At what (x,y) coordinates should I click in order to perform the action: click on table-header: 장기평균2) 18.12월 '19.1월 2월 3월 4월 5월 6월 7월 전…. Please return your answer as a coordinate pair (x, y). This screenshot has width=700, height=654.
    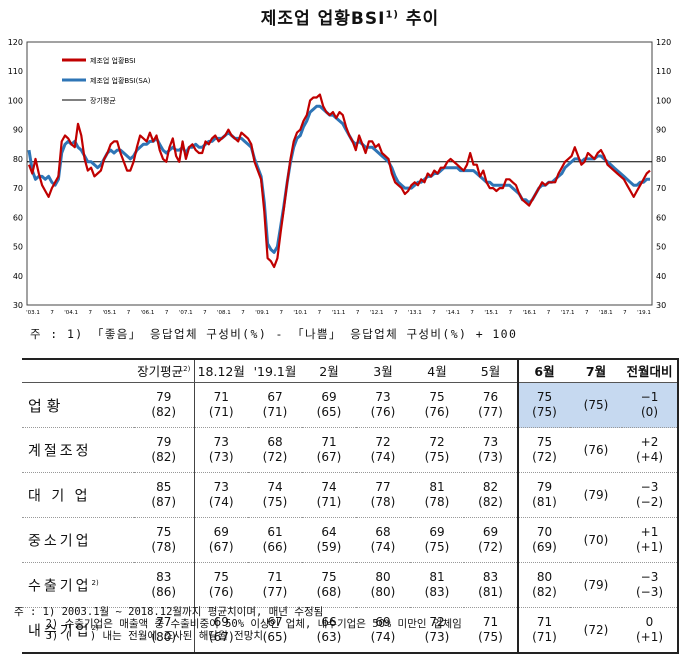
    Looking at the image, I should click on (350, 370).